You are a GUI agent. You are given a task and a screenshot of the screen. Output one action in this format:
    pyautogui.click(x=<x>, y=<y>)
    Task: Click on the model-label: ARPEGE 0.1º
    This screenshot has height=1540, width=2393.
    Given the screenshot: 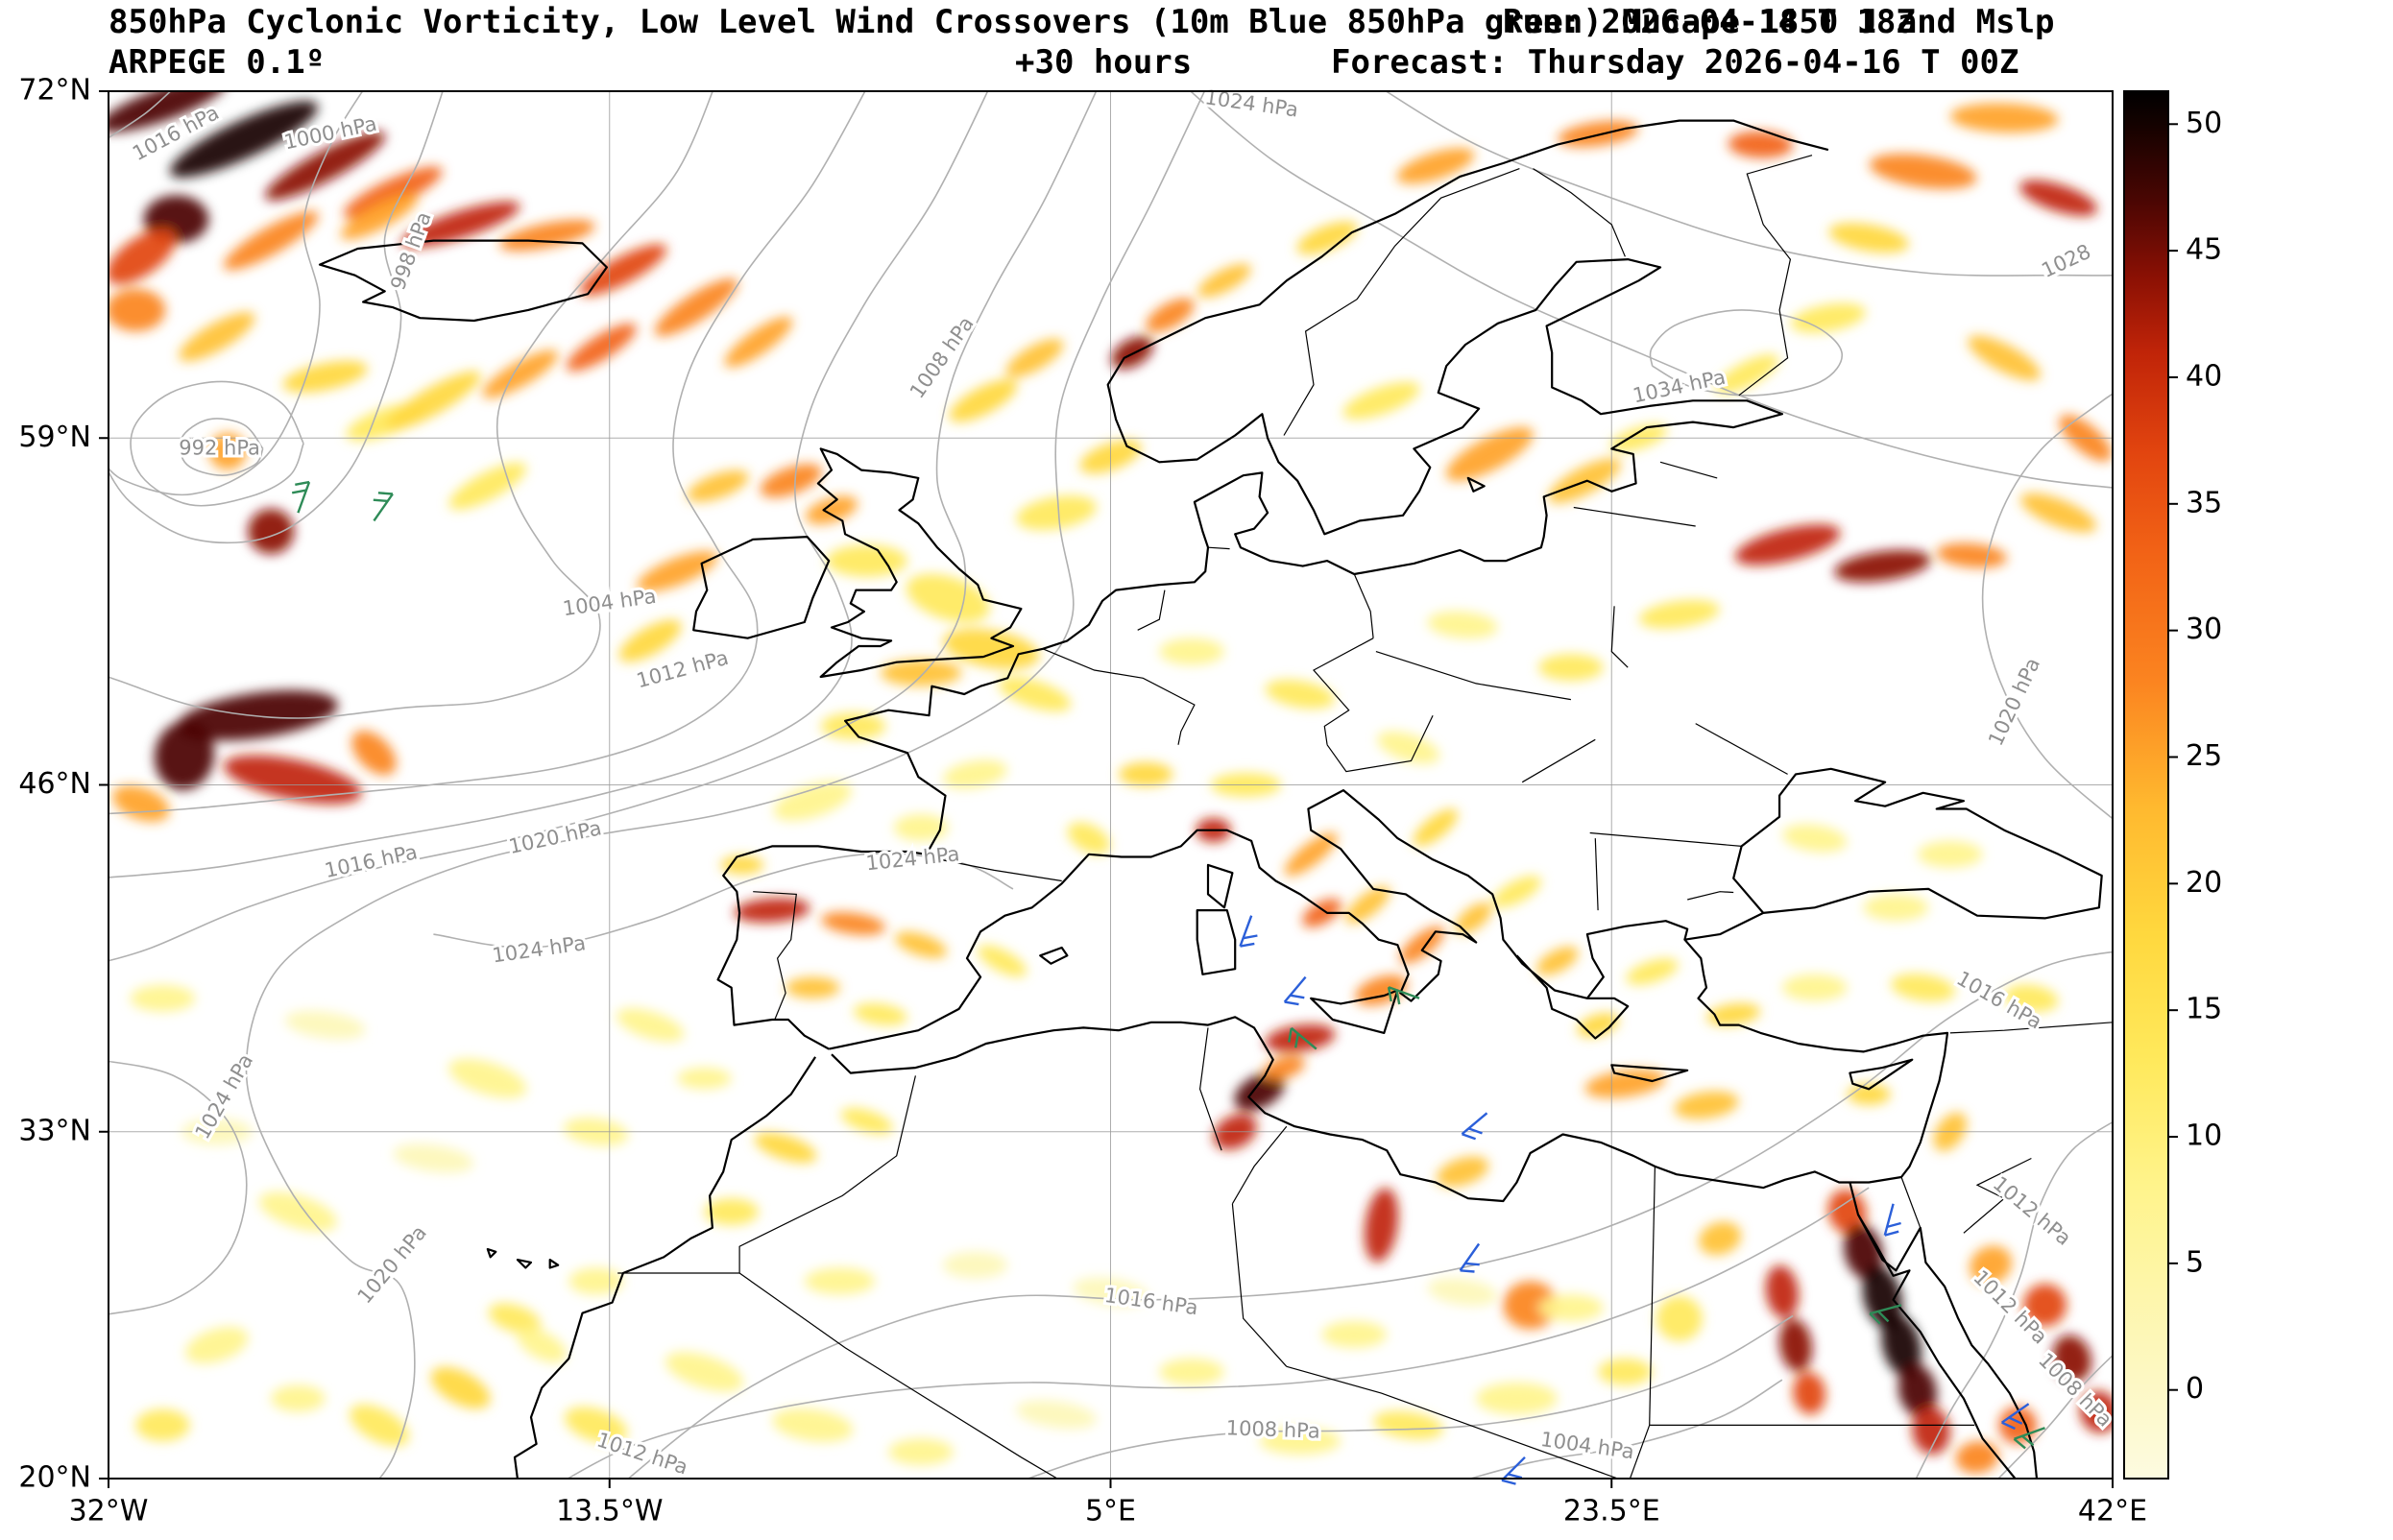 What is the action you would take?
    pyautogui.click(x=217, y=62)
    